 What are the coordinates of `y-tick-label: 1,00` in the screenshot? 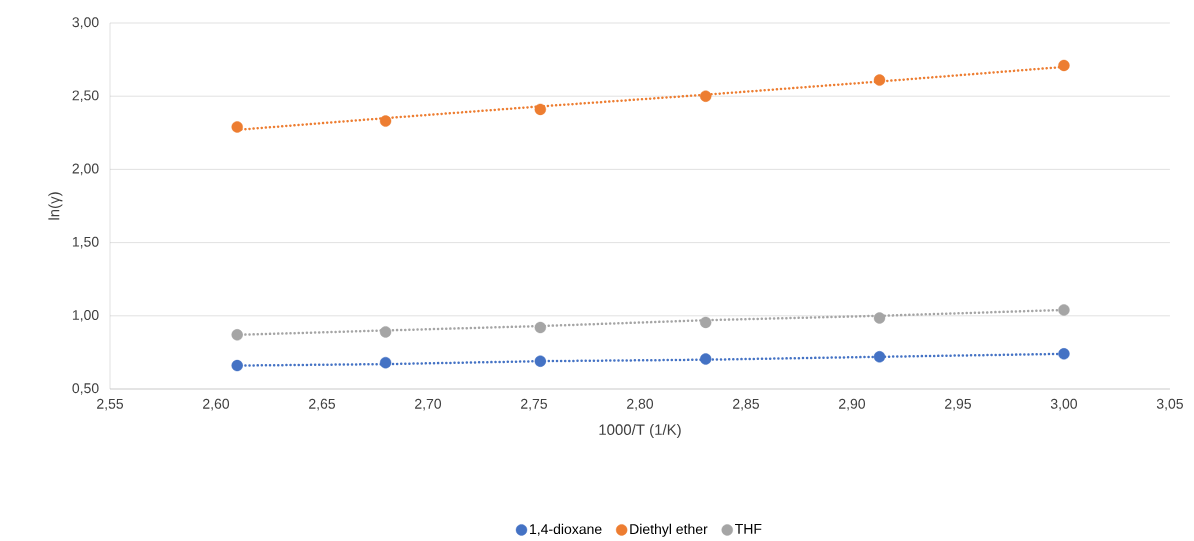 It's located at (85, 316).